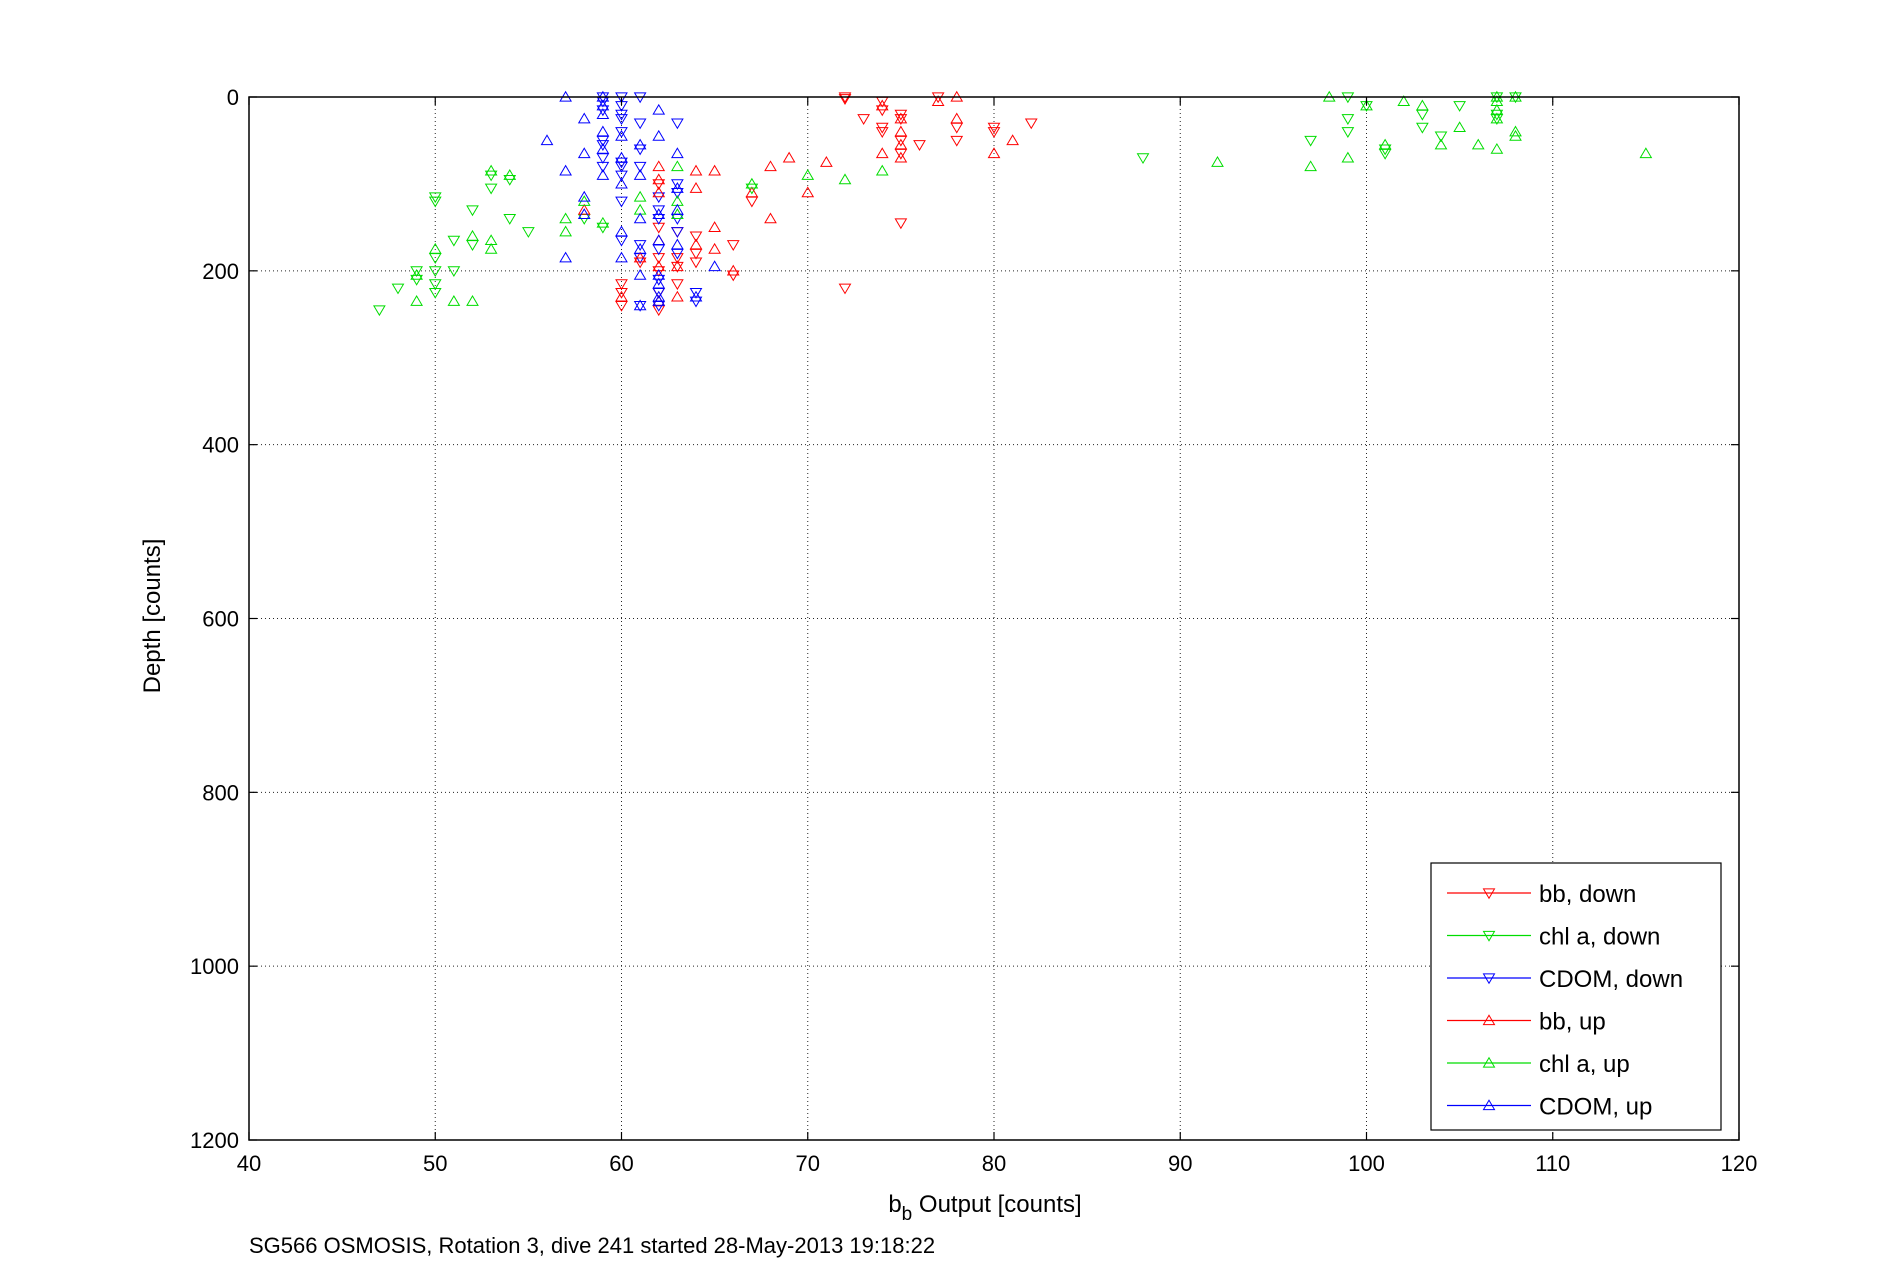  I want to click on x-tick-label: 90, so click(1180, 1163).